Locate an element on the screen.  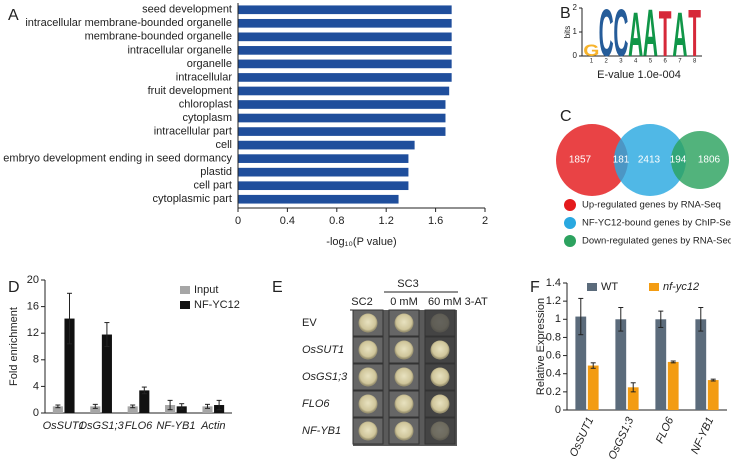
panel-letter: A is located at coordinates (13, 15).